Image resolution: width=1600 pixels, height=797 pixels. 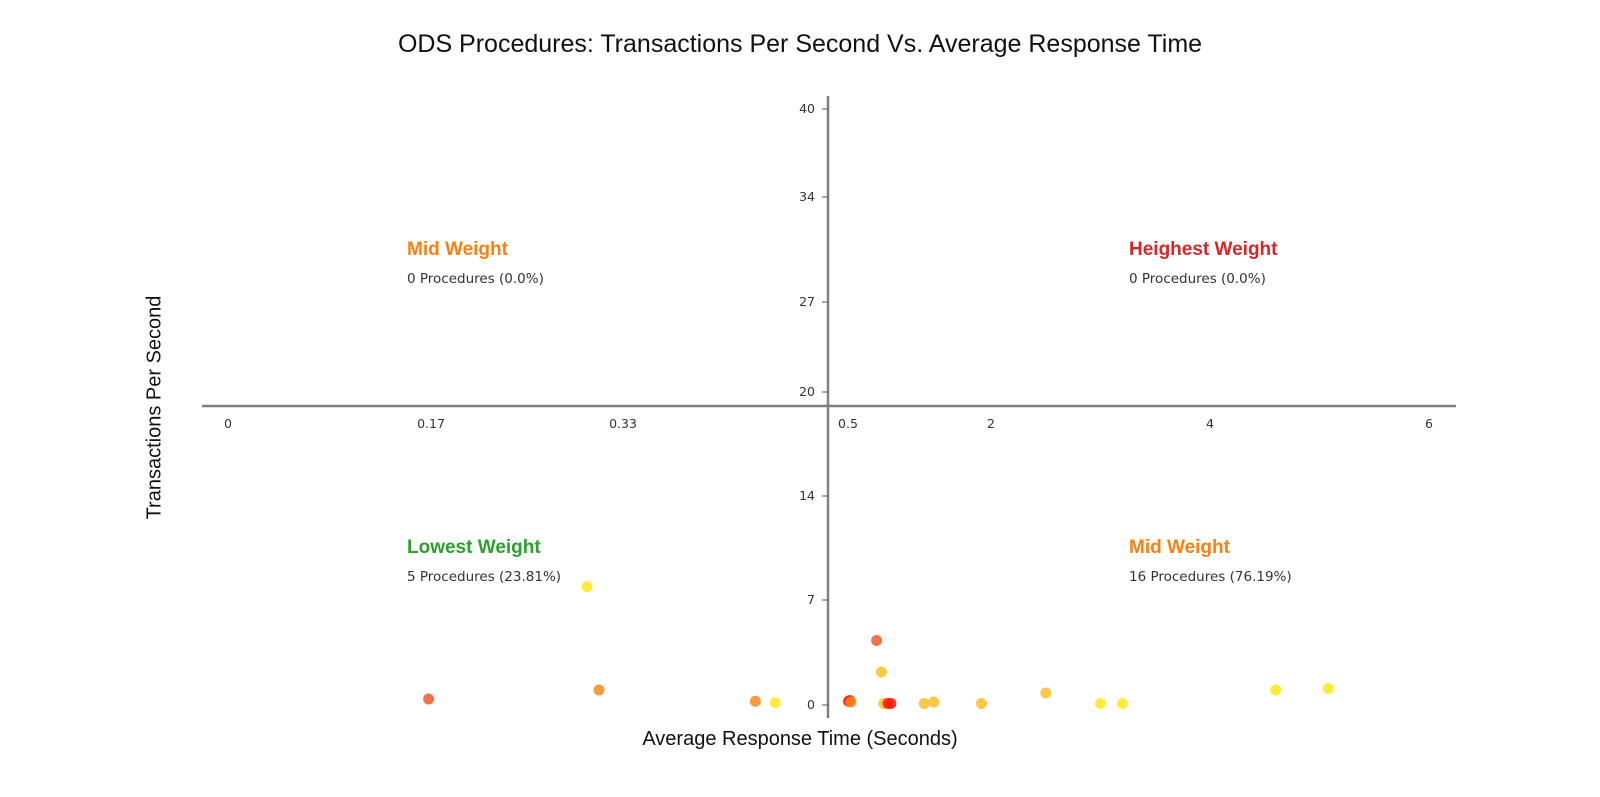 I want to click on y-tick-label: 7, so click(x=811, y=599).